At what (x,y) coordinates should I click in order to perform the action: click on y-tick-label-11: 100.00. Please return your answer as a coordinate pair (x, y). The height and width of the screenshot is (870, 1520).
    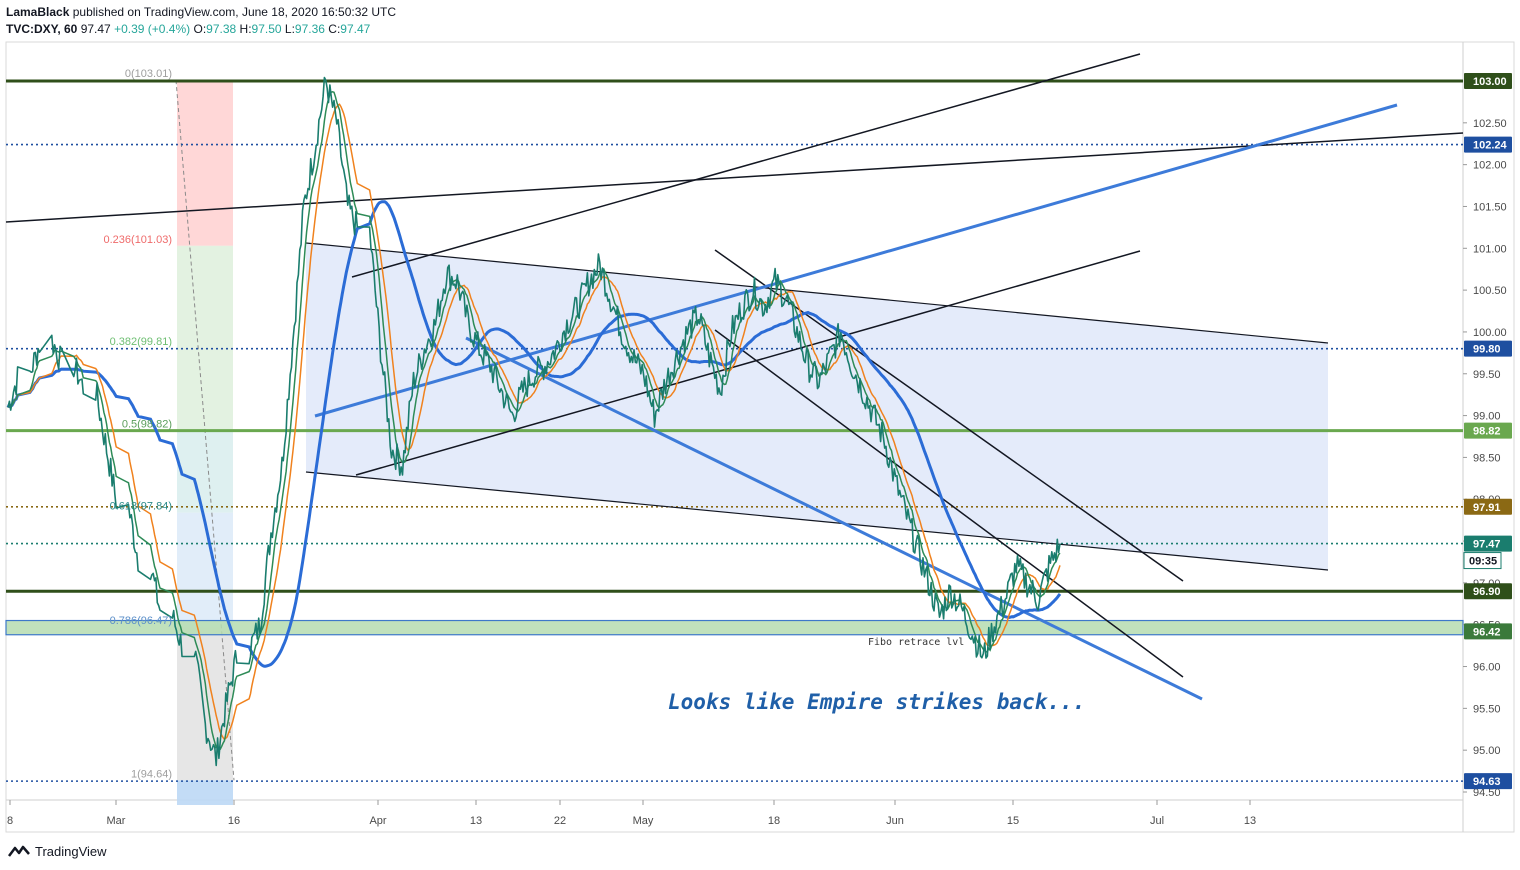
    Looking at the image, I should click on (1490, 333).